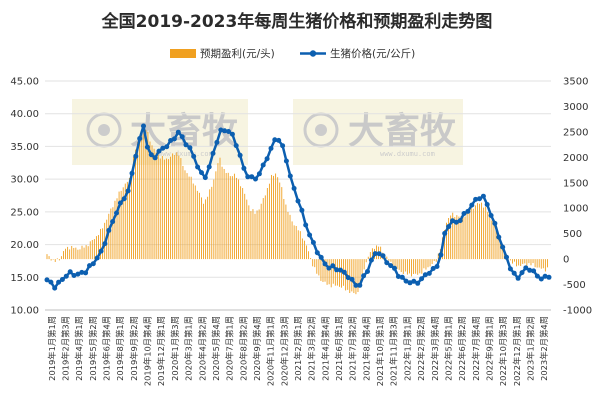 The height and width of the screenshot is (413, 594). Describe the element at coordinates (148, 351) in the screenshot. I see `x-axis-tick: 2019年10月第4周` at that location.